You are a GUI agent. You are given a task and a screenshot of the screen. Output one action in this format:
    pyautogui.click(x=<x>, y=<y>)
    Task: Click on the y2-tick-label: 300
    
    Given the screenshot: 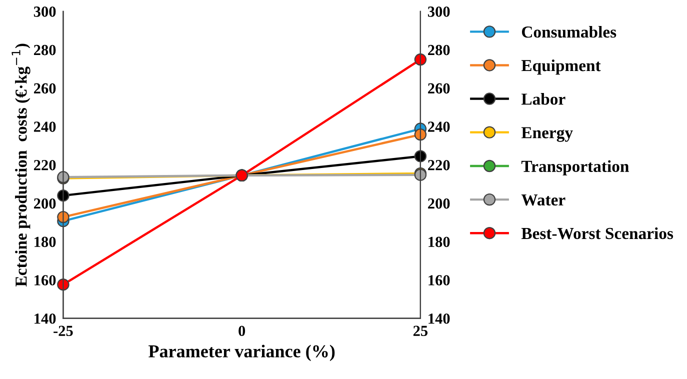 What is the action you would take?
    pyautogui.click(x=439, y=11)
    